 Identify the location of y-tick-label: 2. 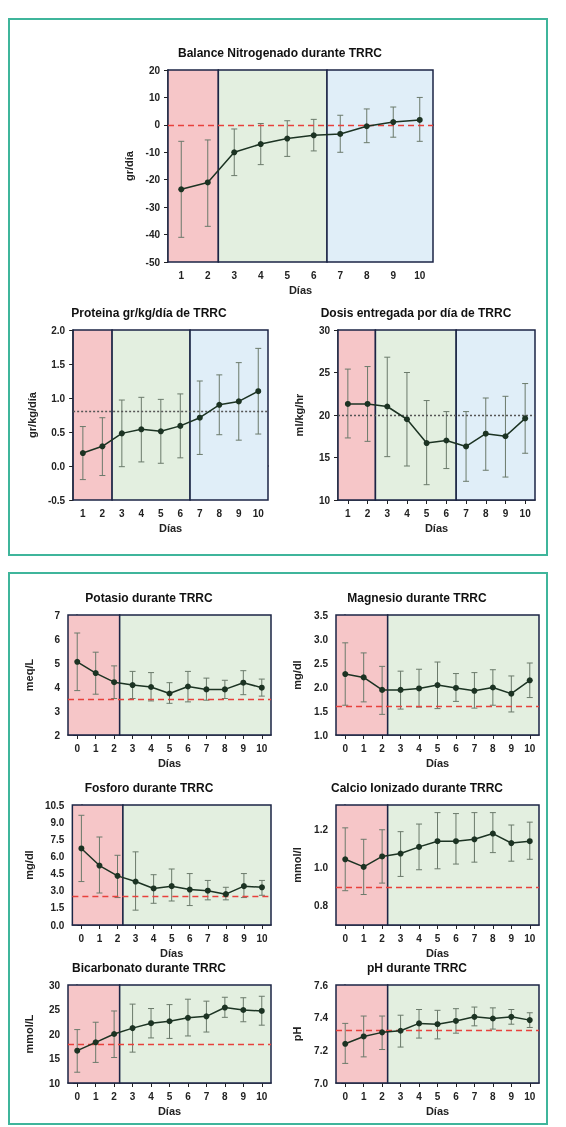
(57, 735).